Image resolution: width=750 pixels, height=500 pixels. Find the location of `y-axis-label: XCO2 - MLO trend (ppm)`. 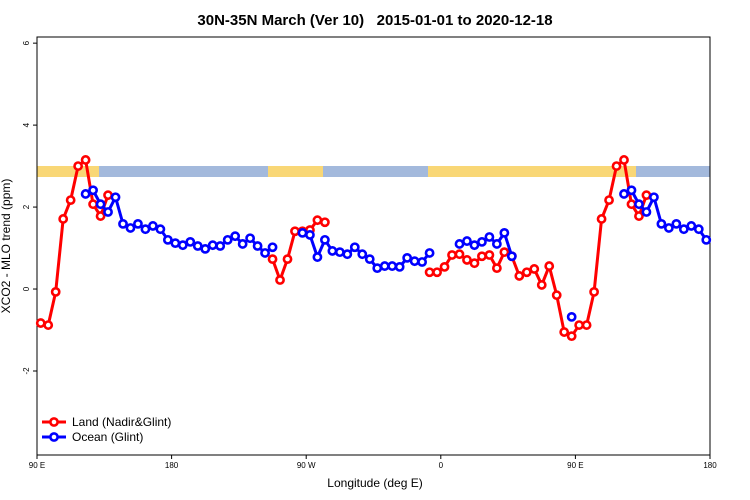

y-axis-label: XCO2 - MLO trend (ppm) is located at coordinates (6, 246).